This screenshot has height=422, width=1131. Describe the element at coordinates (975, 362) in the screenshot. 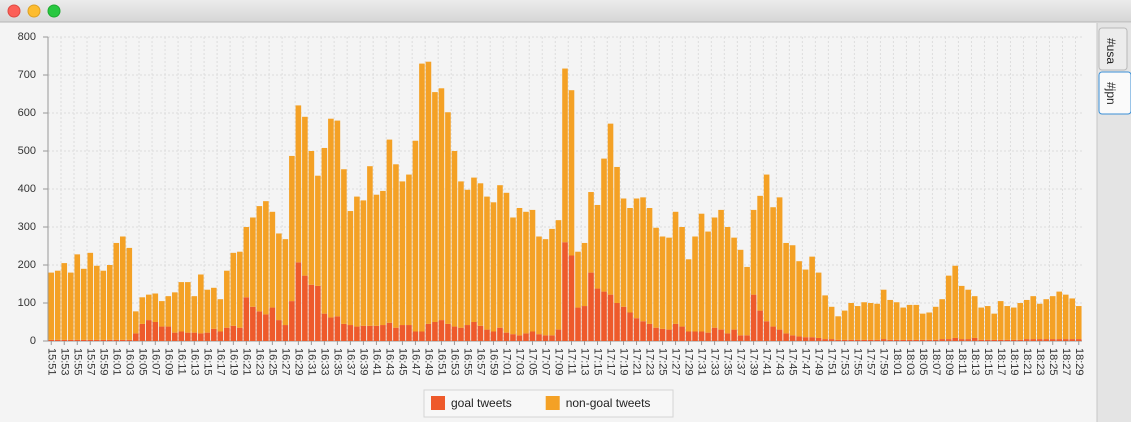

I see `x-tick-label: 18:13` at that location.